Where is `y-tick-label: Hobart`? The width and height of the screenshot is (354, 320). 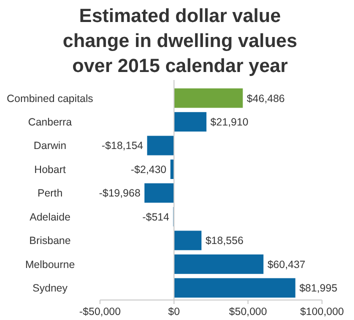 y-tick-label: Hobart is located at coordinates (50, 170).